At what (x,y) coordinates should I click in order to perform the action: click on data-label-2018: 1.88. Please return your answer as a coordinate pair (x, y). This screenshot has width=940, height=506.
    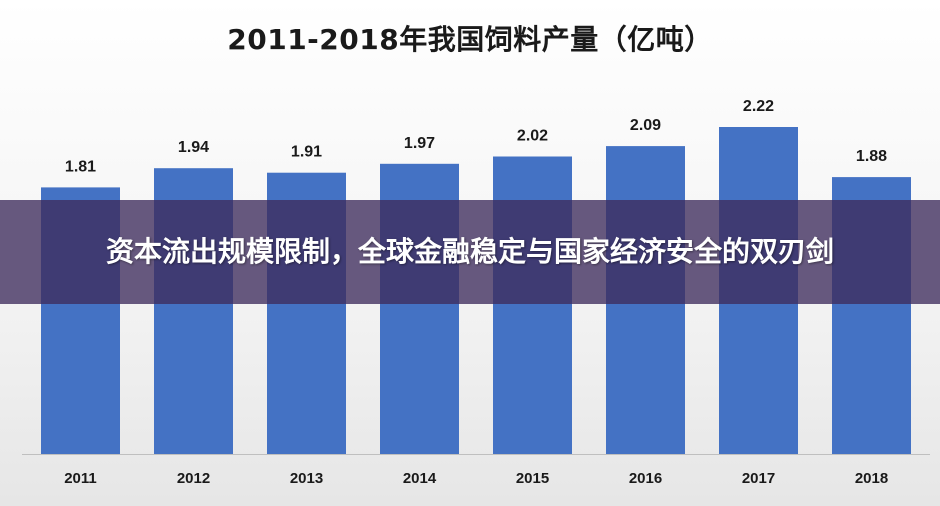
    Looking at the image, I should click on (871, 156).